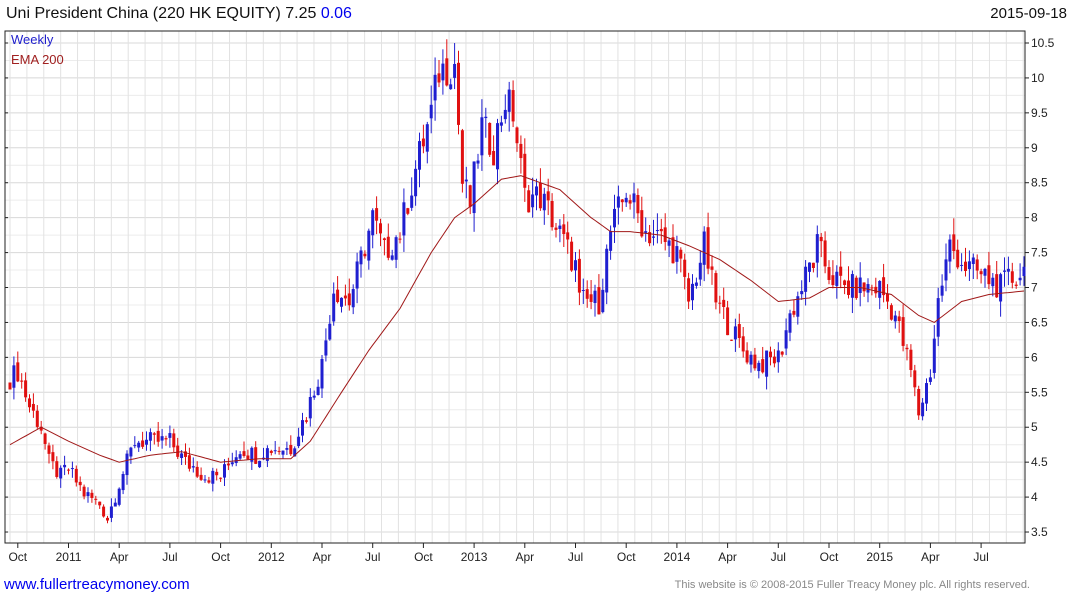 Image resolution: width=1075 pixels, height=600 pixels. Describe the element at coordinates (1039, 532) in the screenshot. I see `y-tick-label: 3.5` at that location.